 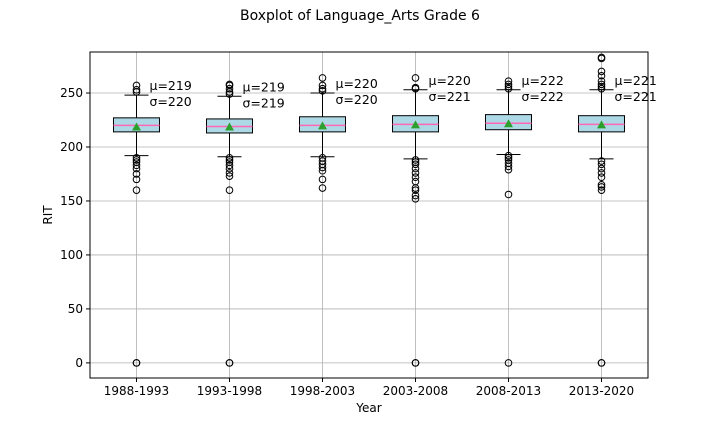 I want to click on sigma-annotation: σ=219, so click(x=264, y=102).